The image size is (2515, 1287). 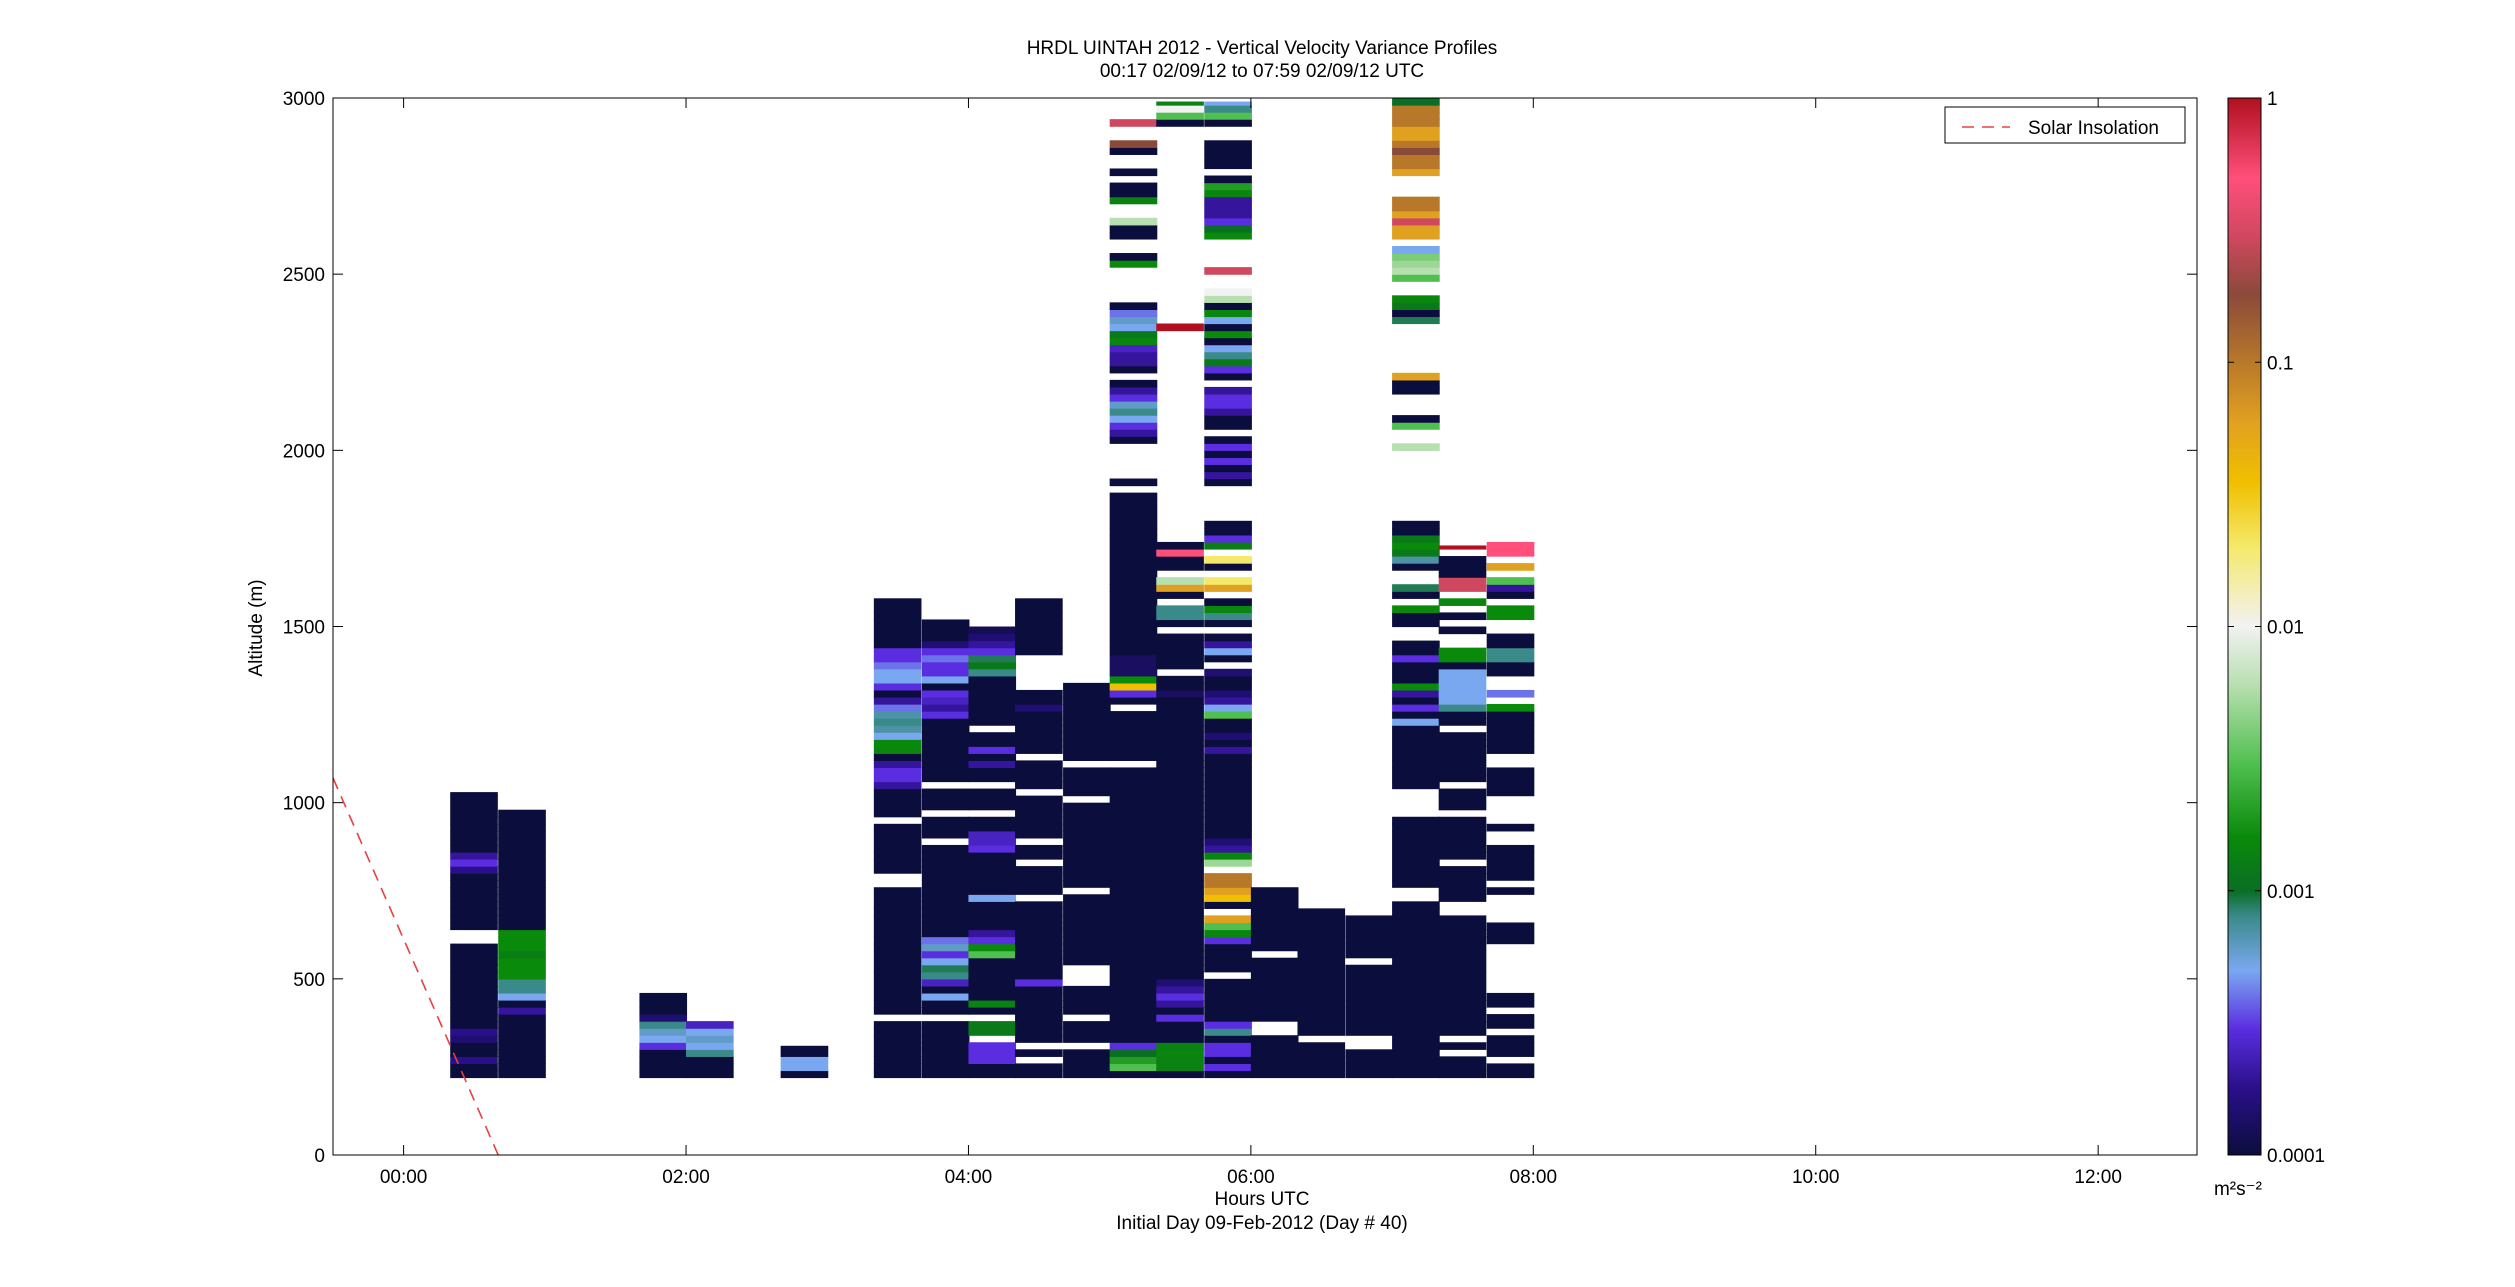 I want to click on legend: Solar Insolation, so click(x=2065, y=125).